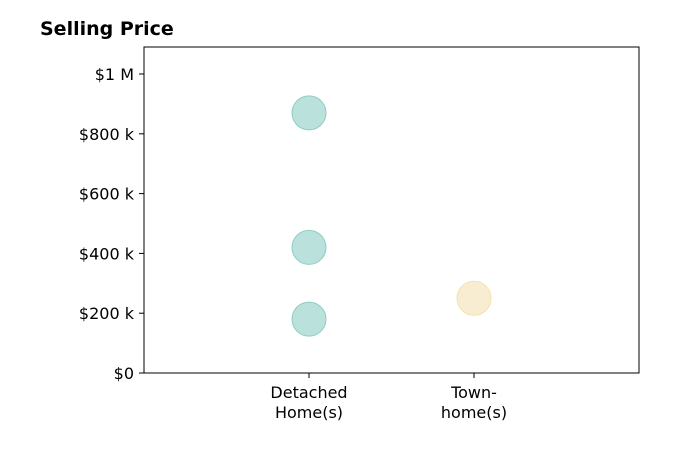 The height and width of the screenshot is (462, 679). I want to click on y-tick-label: $0, so click(124, 373).